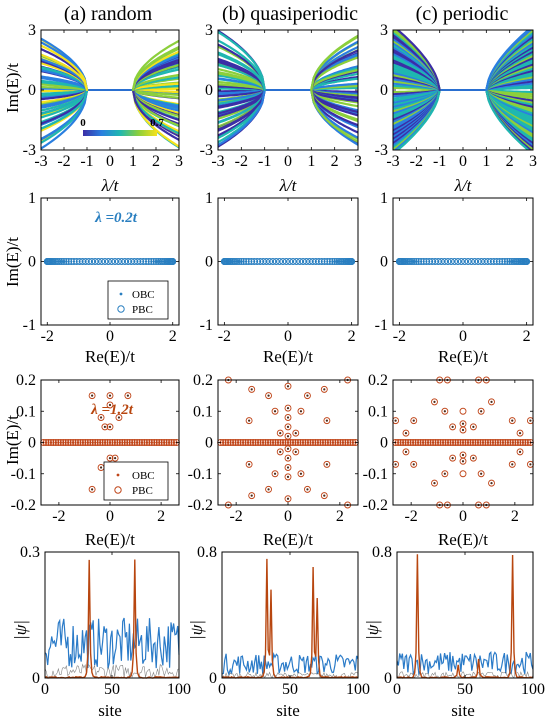 Image resolution: width=554 pixels, height=720 pixels. What do you see at coordinates (288, 185) in the screenshot?
I see `row1-xlabel-b: λ/t` at bounding box center [288, 185].